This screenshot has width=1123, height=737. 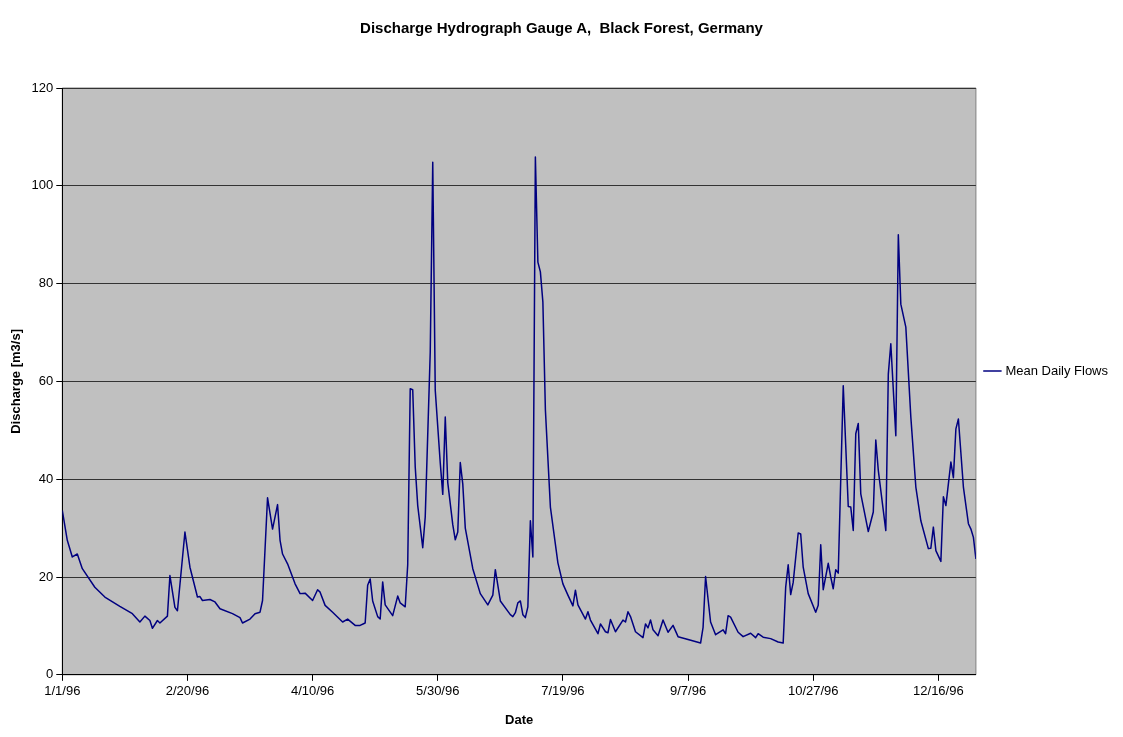 What do you see at coordinates (438, 691) in the screenshot?
I see `x-tick-label: 5/30/96` at bounding box center [438, 691].